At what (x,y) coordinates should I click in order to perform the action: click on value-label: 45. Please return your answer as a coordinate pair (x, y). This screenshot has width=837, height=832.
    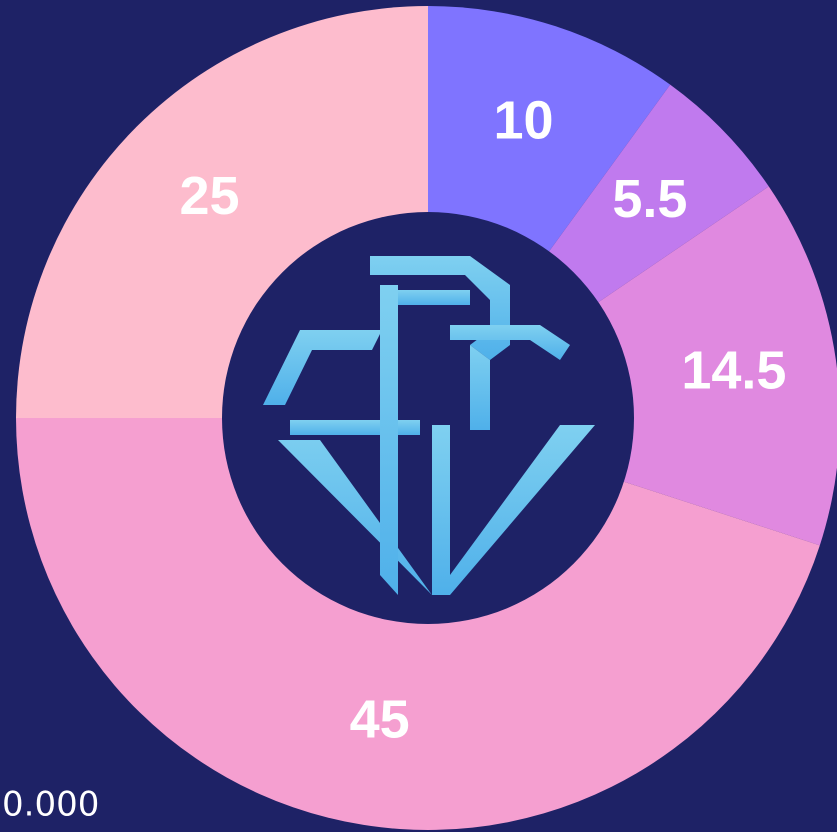
    Looking at the image, I should click on (380, 719).